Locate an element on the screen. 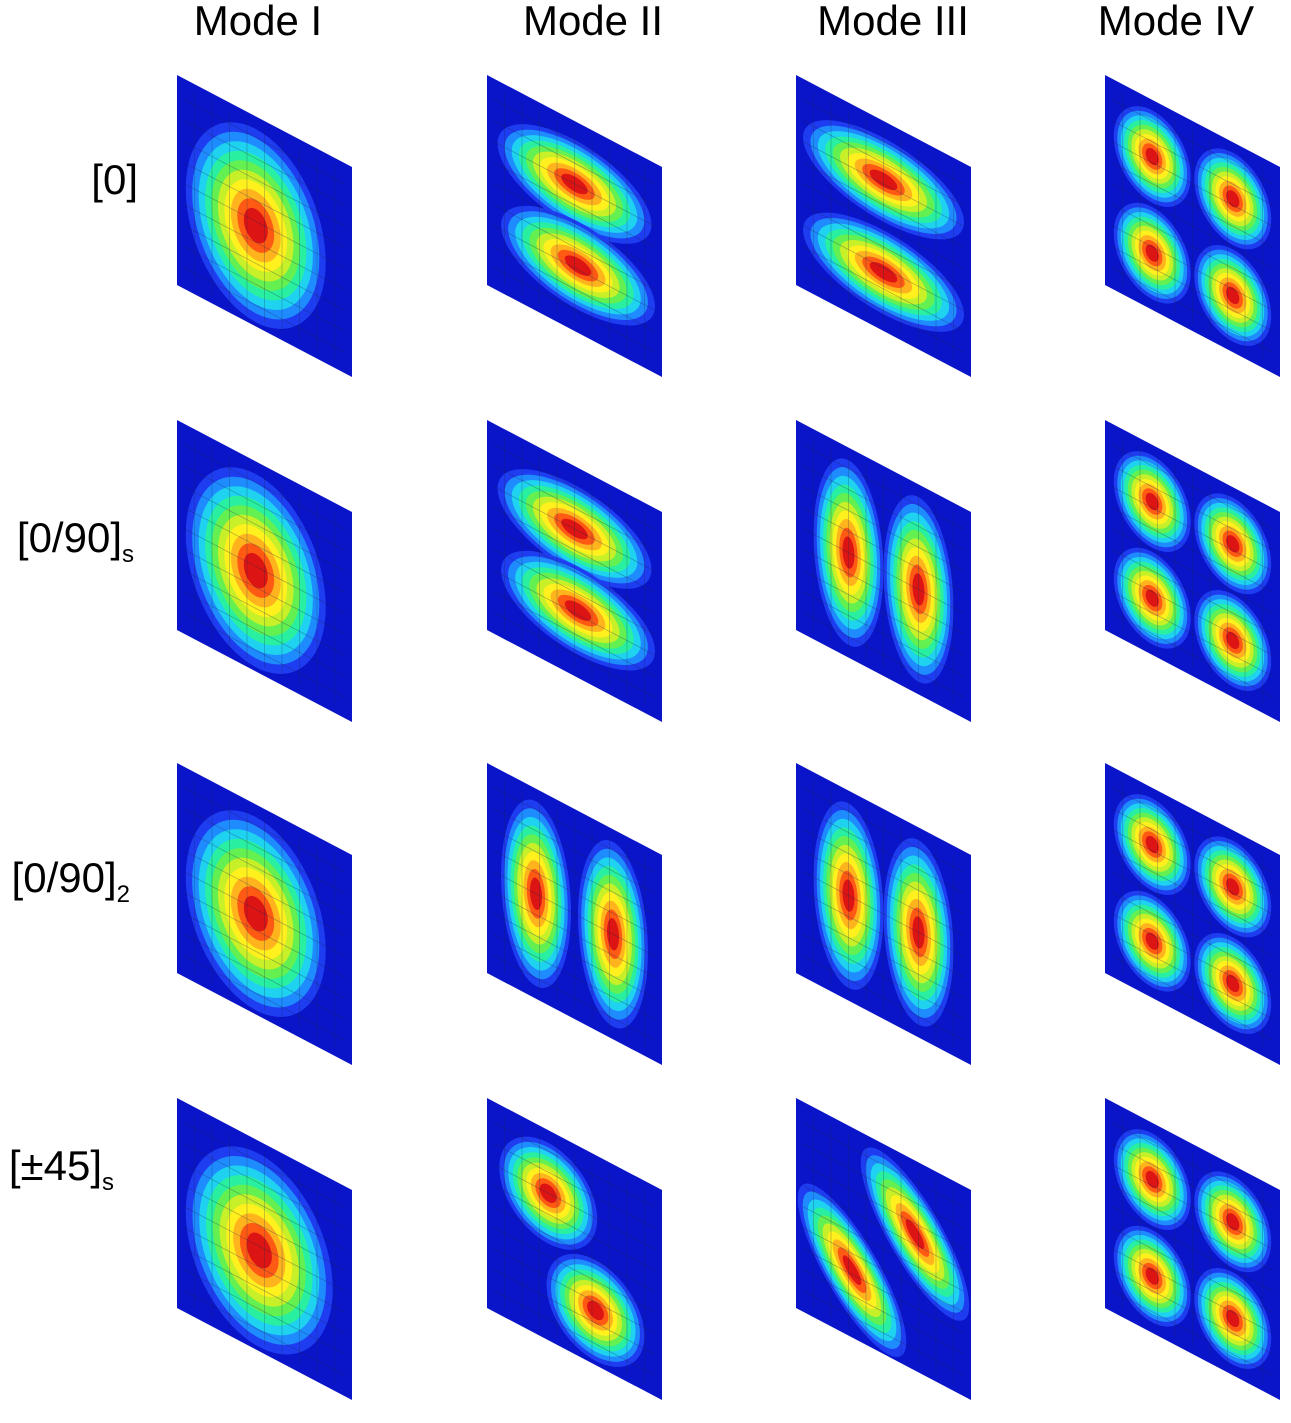 This screenshot has height=1423, width=1291. column-title-mode-2: Mode II is located at coordinates (593, 22).